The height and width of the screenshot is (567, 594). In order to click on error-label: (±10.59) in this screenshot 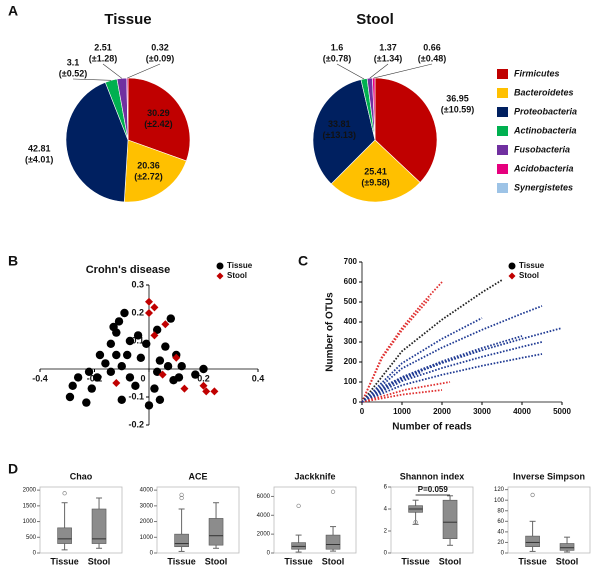, I will do `click(457, 110)`.